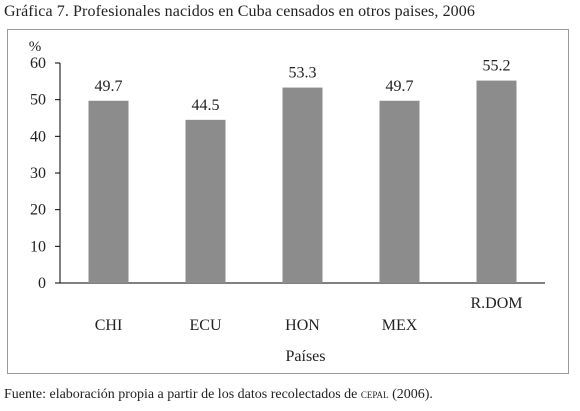  I want to click on bar-chi, so click(108, 192).